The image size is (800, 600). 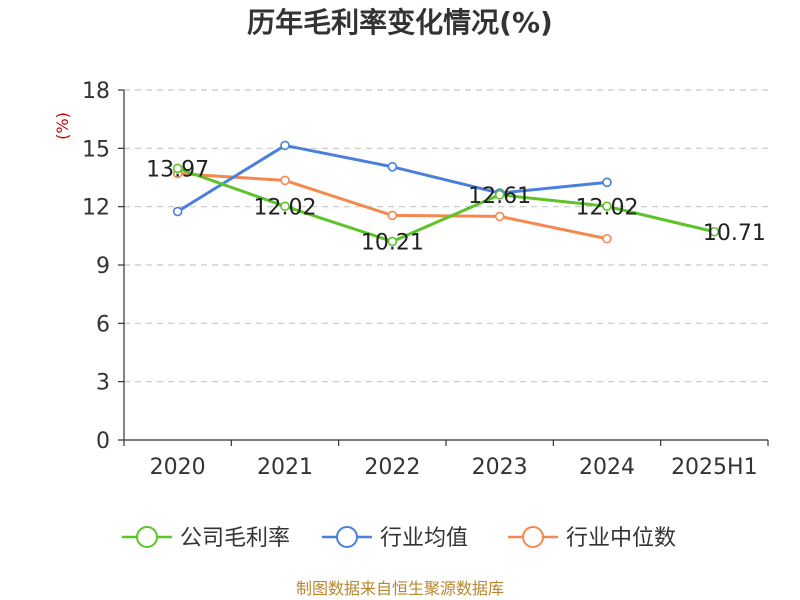 I want to click on legend: 公司毛利率 行业均值 行业中位数, so click(x=399, y=538).